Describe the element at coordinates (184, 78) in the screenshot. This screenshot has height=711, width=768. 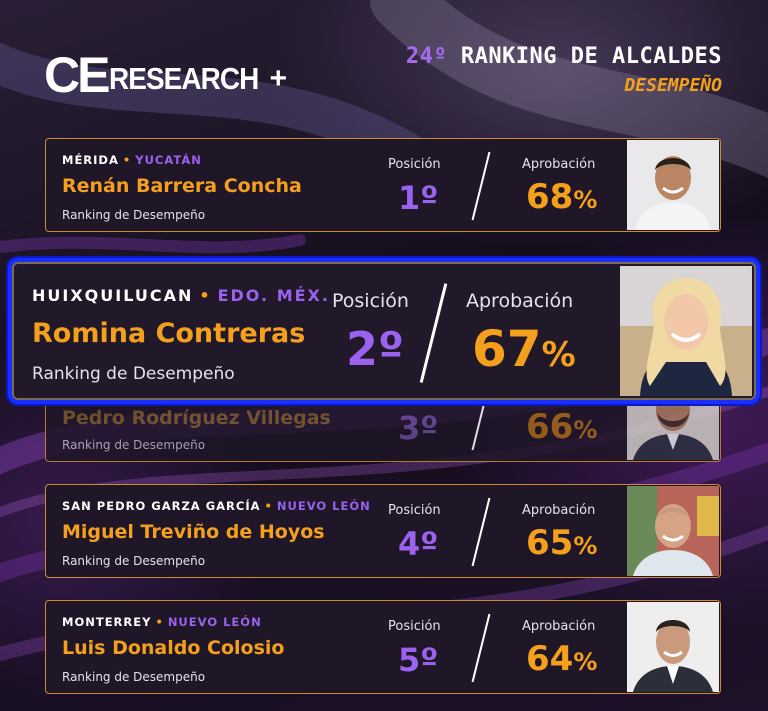
I see `logo-research-text: RESEARCH` at that location.